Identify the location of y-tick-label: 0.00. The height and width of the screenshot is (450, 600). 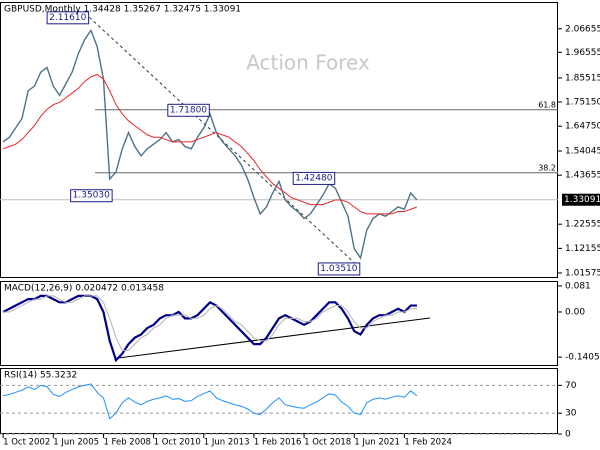
(575, 312).